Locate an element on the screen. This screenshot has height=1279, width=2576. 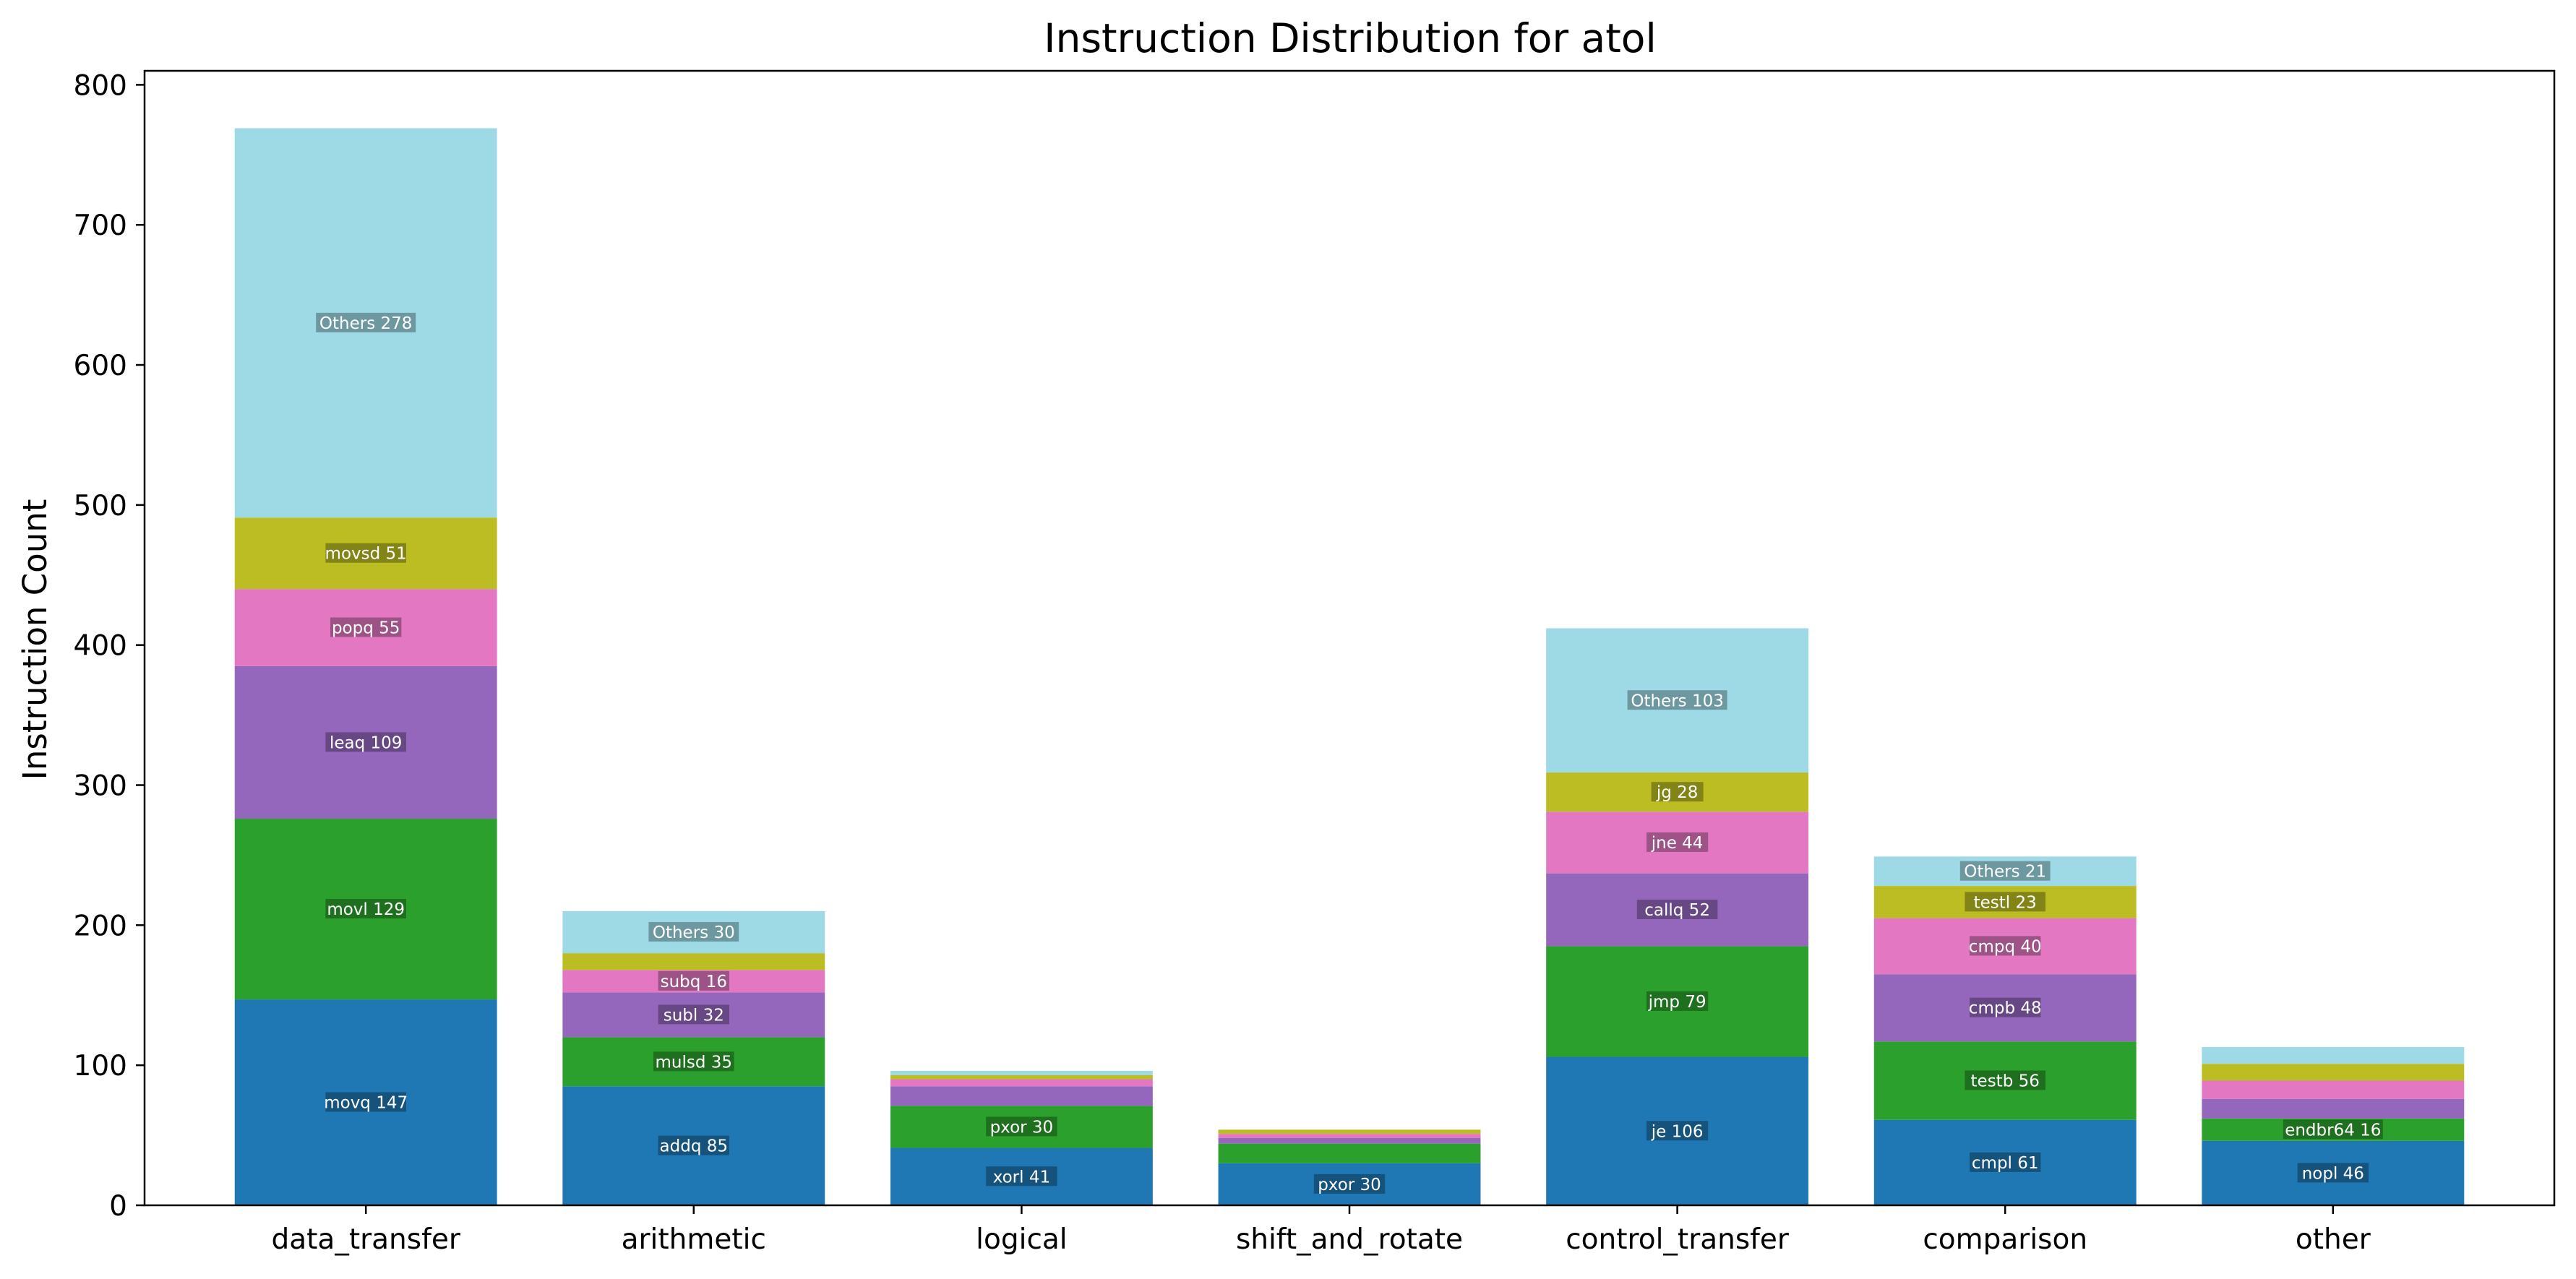
segment-label: cmpl 61 is located at coordinates (2006, 1163).